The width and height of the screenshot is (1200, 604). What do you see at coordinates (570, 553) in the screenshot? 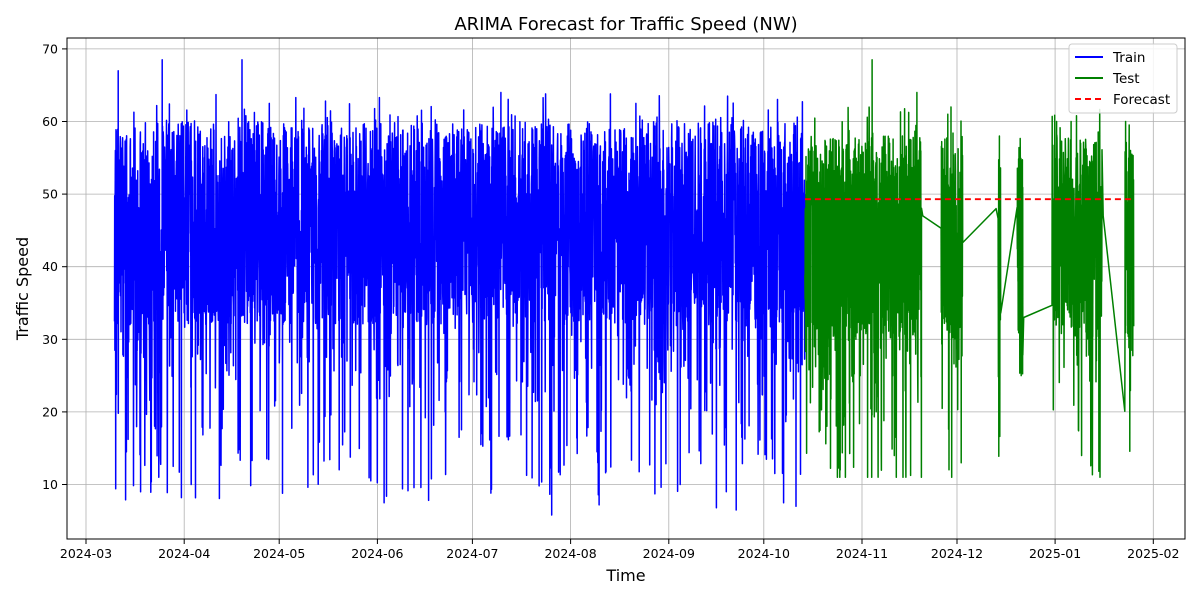
I see `x-tick-label: 2024-08` at bounding box center [570, 553].